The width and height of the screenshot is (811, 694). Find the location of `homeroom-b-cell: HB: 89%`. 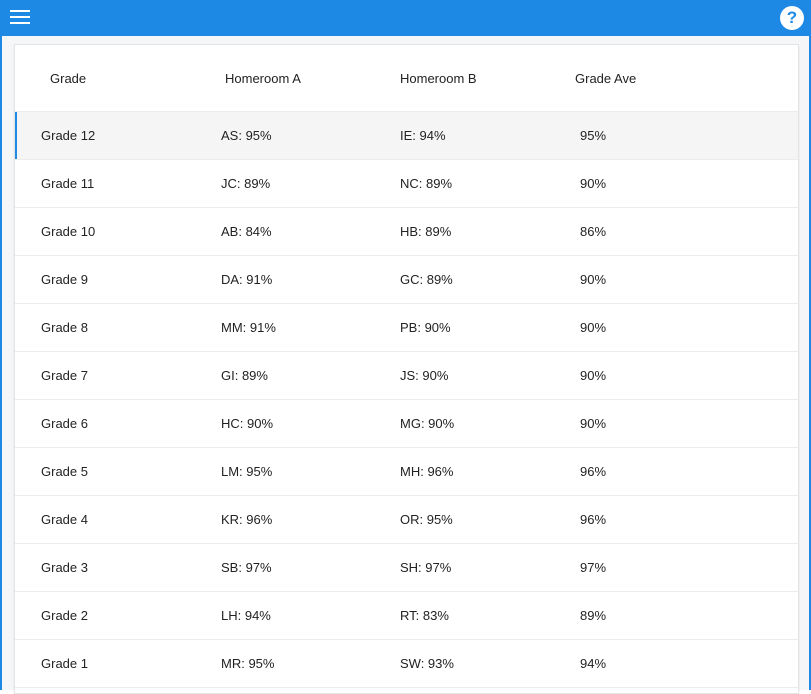

homeroom-b-cell: HB: 89% is located at coordinates (426, 231).